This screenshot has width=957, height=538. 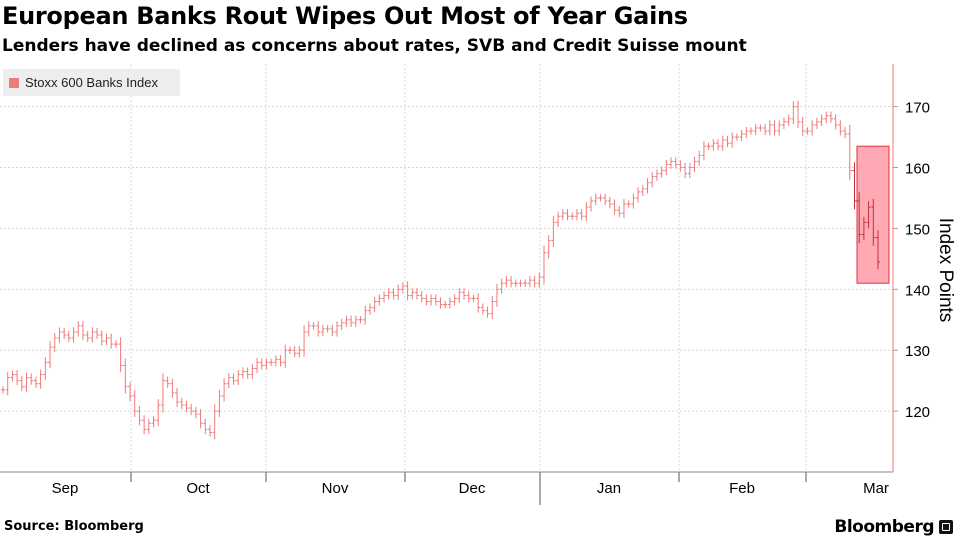 What do you see at coordinates (876, 488) in the screenshot?
I see `x-tick-label: Mar` at bounding box center [876, 488].